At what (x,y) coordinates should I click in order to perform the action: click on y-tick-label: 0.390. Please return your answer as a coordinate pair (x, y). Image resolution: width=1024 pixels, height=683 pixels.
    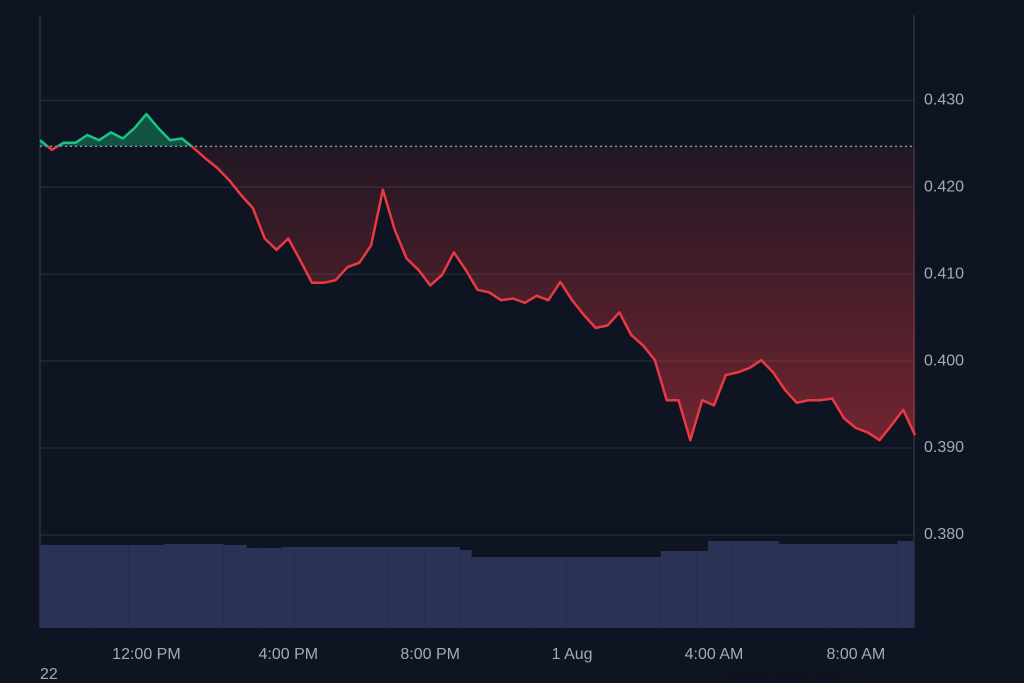
    Looking at the image, I should click on (944, 447).